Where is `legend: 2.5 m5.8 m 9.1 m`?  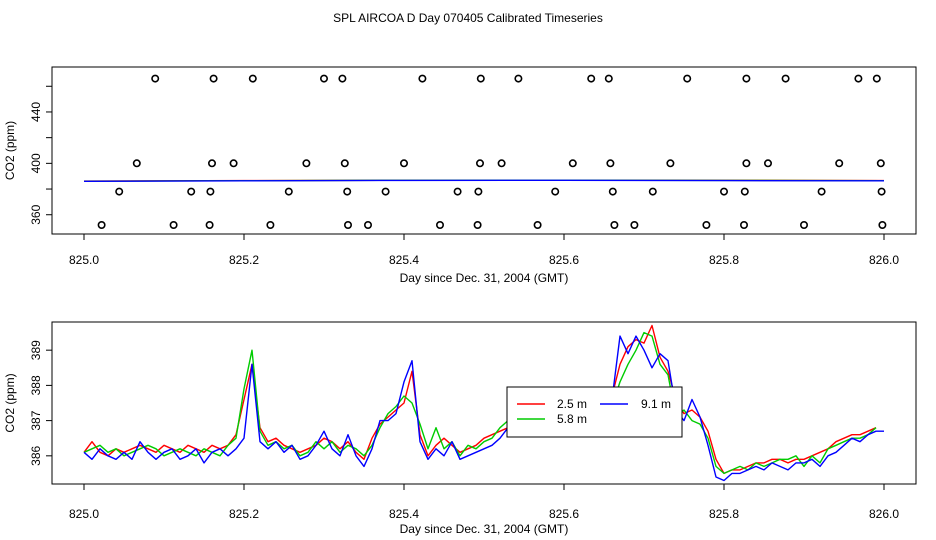 legend: 2.5 m5.8 m 9.1 m is located at coordinates (594, 412).